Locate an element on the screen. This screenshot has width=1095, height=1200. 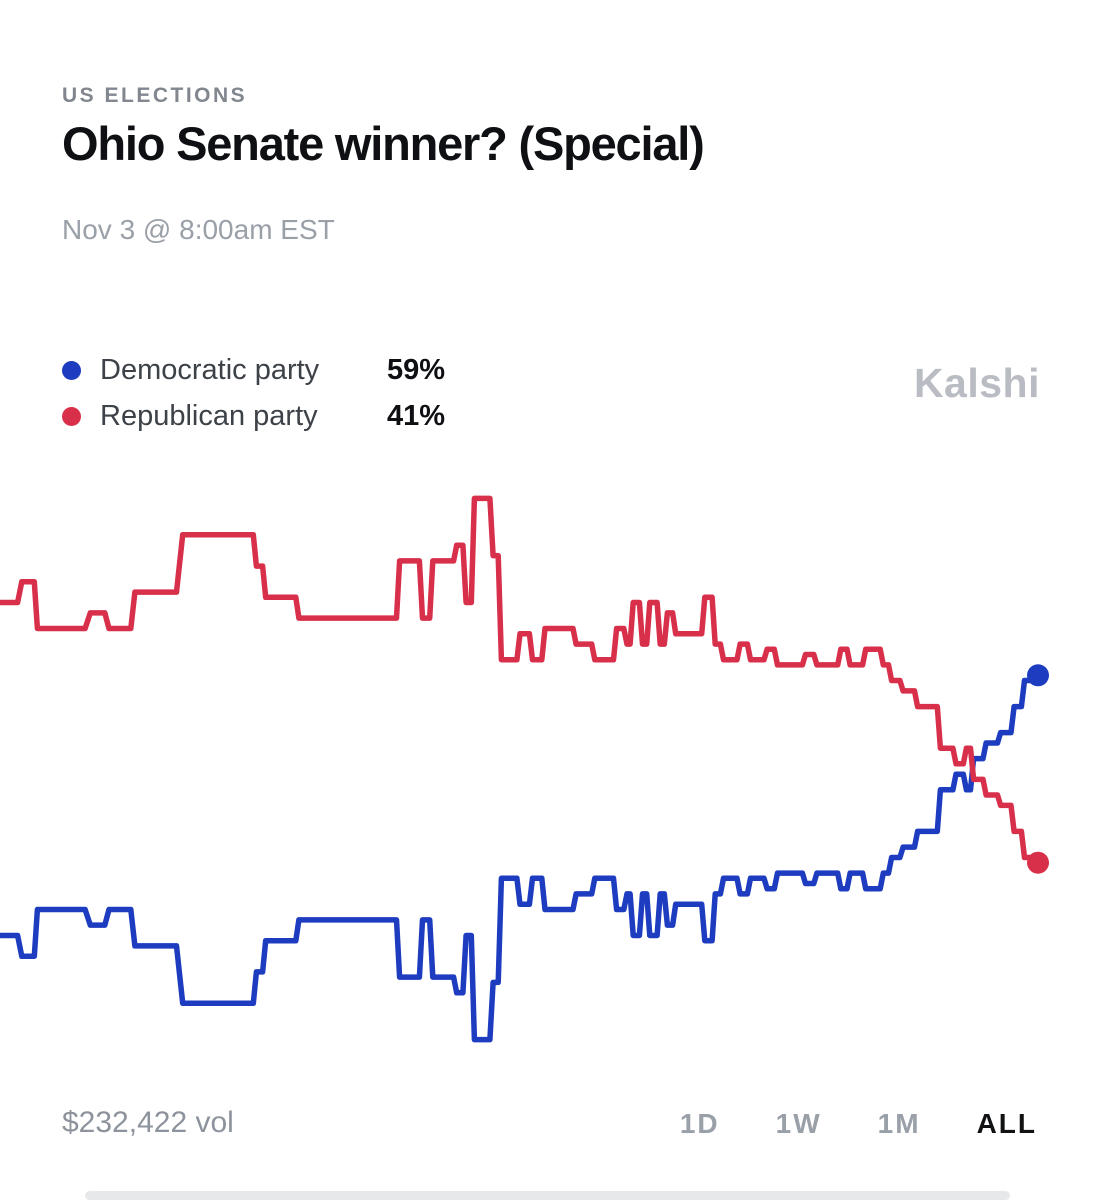
legend-item-democratic: Democratic party 59% is located at coordinates (253, 370).